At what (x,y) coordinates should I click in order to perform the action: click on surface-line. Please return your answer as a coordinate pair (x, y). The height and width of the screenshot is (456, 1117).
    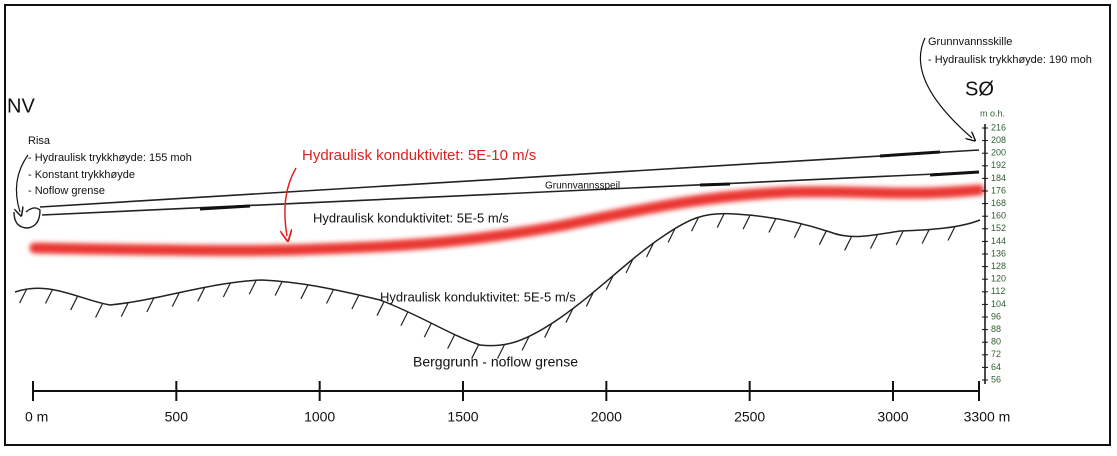
    Looking at the image, I should click on (509, 178).